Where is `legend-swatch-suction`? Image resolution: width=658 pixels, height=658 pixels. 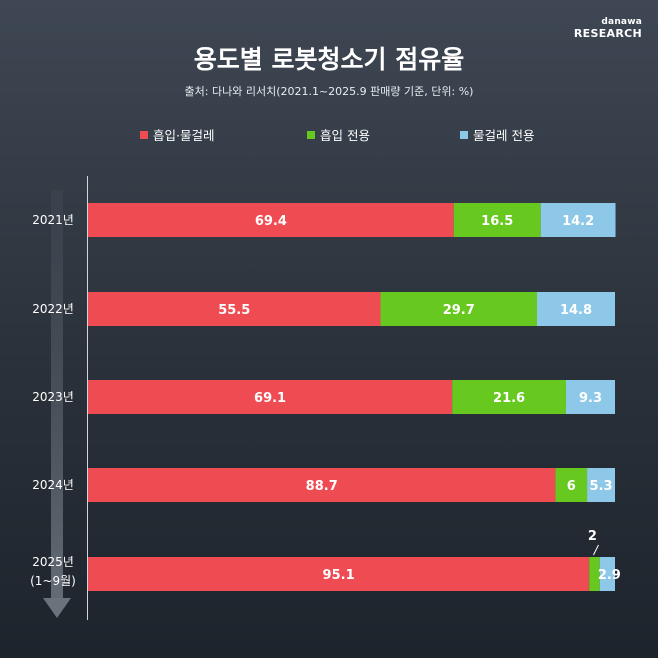 legend-swatch-suction is located at coordinates (311, 134).